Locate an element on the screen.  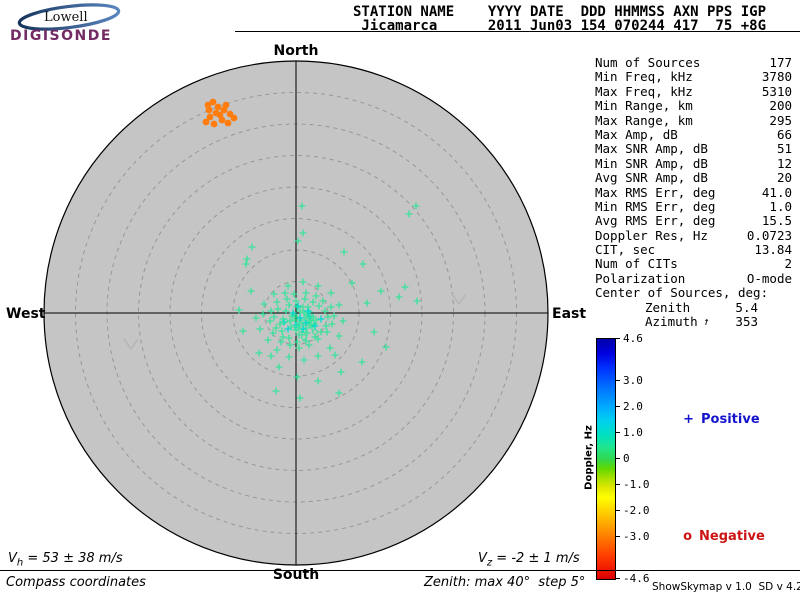
colorbar-tick-label: 2.0 is located at coordinates (633, 406).